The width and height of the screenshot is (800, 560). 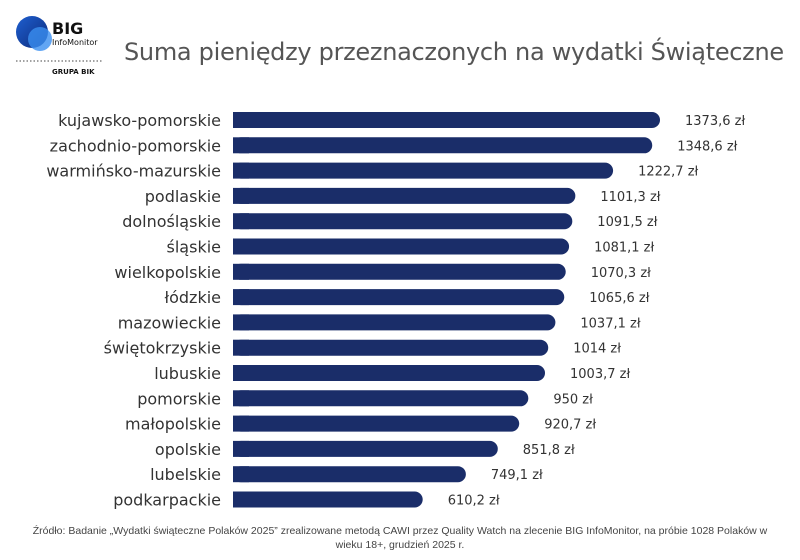 What do you see at coordinates (167, 500) in the screenshot?
I see `category-label: podkarpackie` at bounding box center [167, 500].